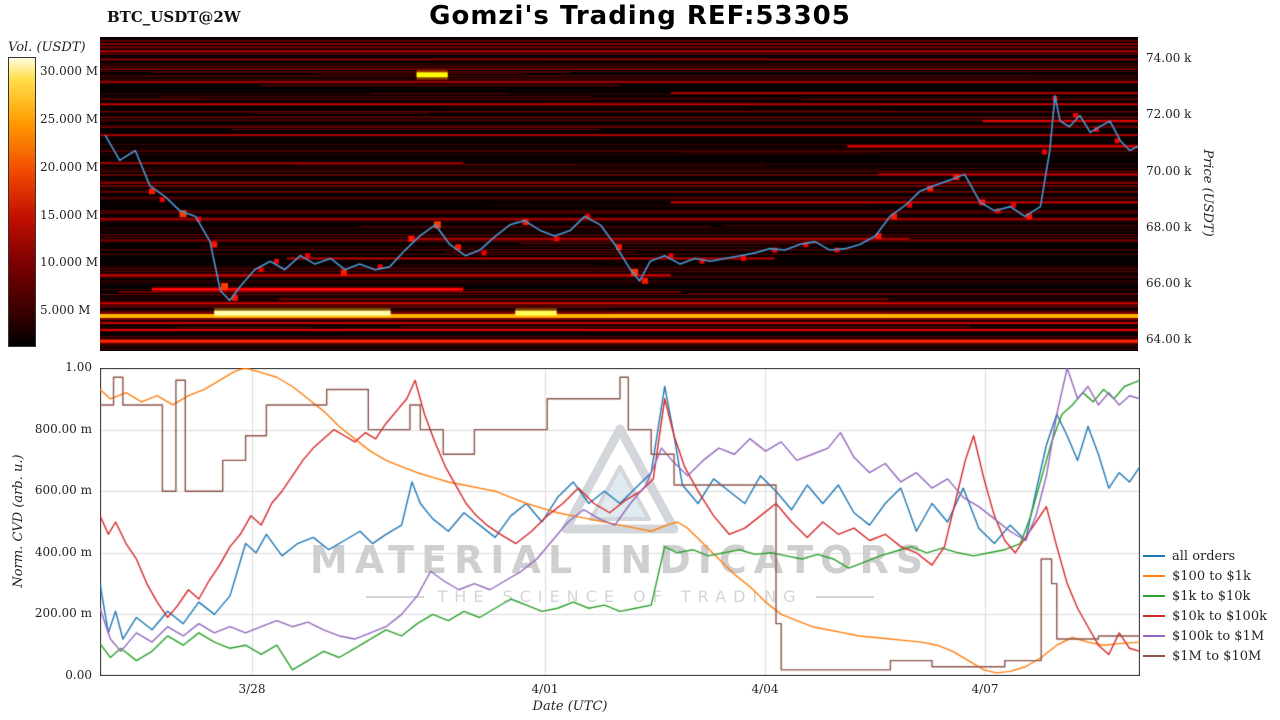 The width and height of the screenshot is (1280, 720). Describe the element at coordinates (63, 429) in the screenshot. I see `cvd-y-tick: 800.00 m` at that location.